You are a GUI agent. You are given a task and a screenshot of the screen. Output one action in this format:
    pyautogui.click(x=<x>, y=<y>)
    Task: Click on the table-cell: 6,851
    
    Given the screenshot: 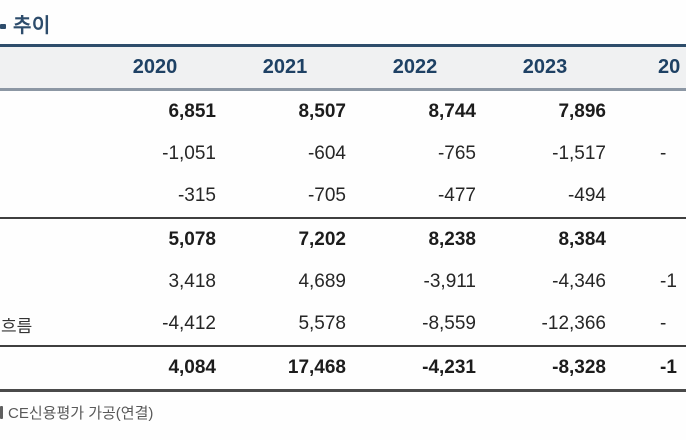 What is the action you would take?
    pyautogui.click(x=192, y=111)
    